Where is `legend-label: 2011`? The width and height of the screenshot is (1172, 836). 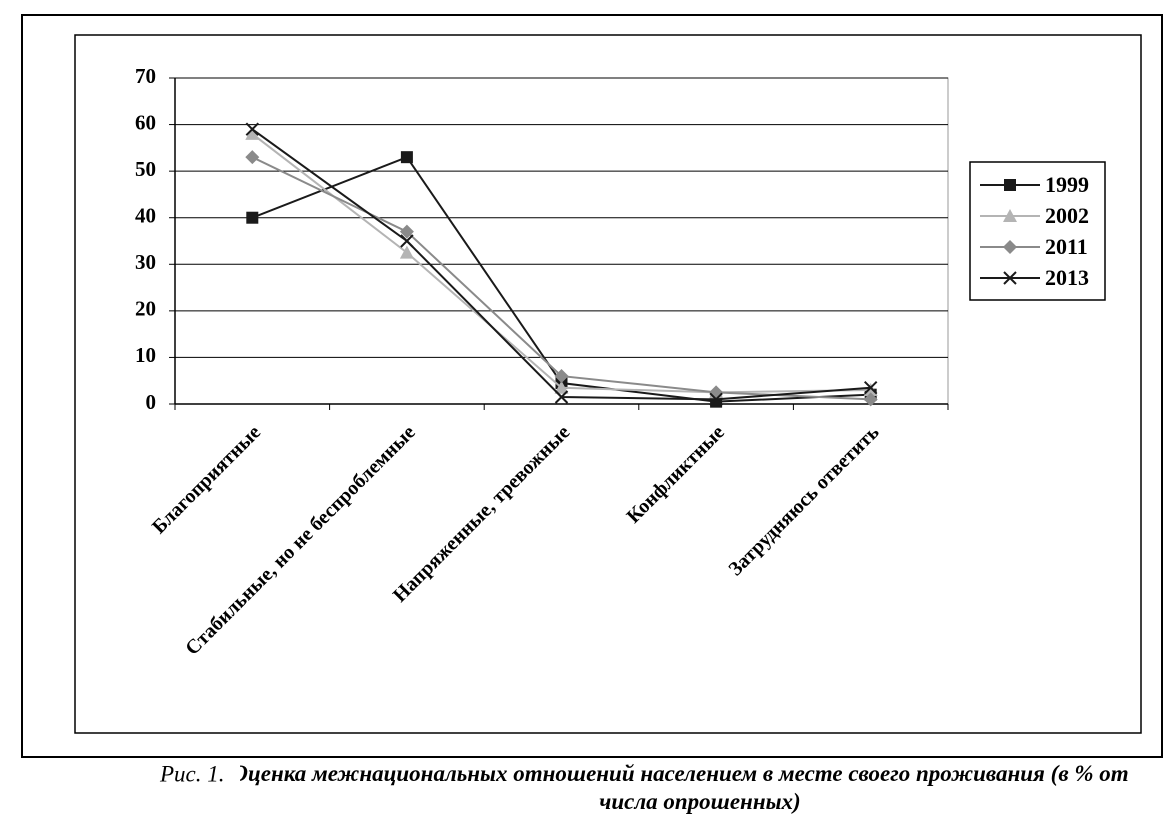
legend-label: 2011 is located at coordinates (1066, 246).